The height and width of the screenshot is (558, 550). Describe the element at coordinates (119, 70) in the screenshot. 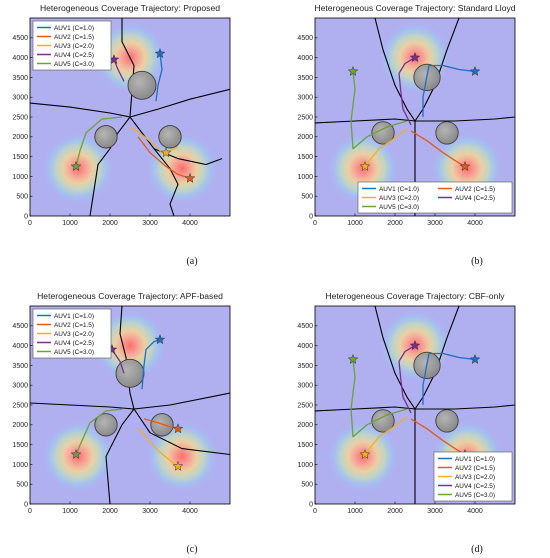

I see `trajectory-auv4` at that location.